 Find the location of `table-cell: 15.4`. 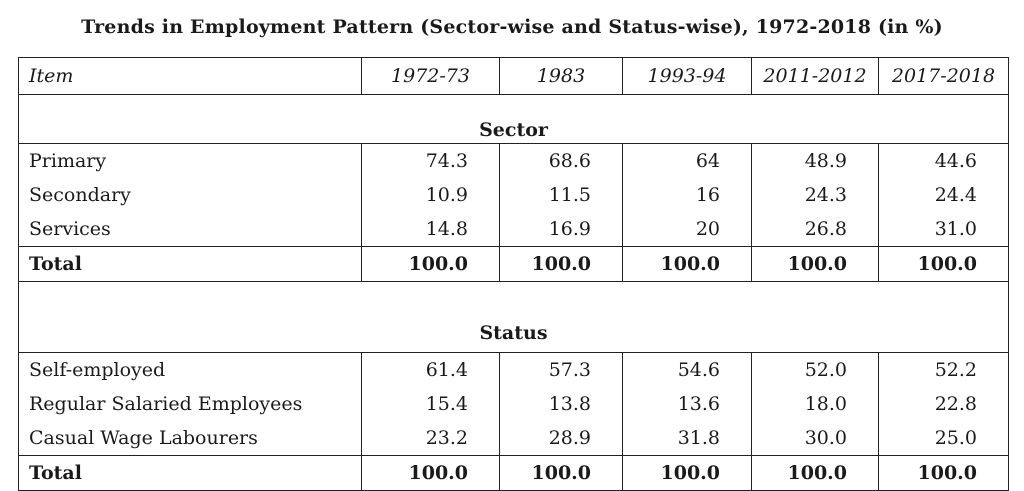

table-cell: 15.4 is located at coordinates (430, 404).